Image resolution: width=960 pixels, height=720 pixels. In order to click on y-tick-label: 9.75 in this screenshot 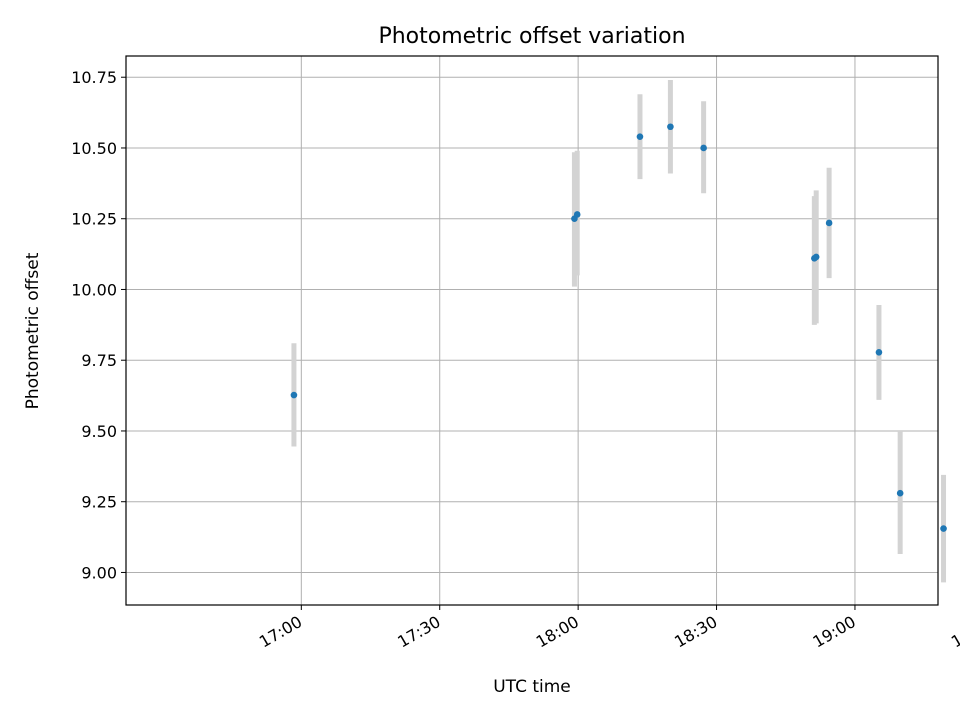, I will do `click(99, 360)`.